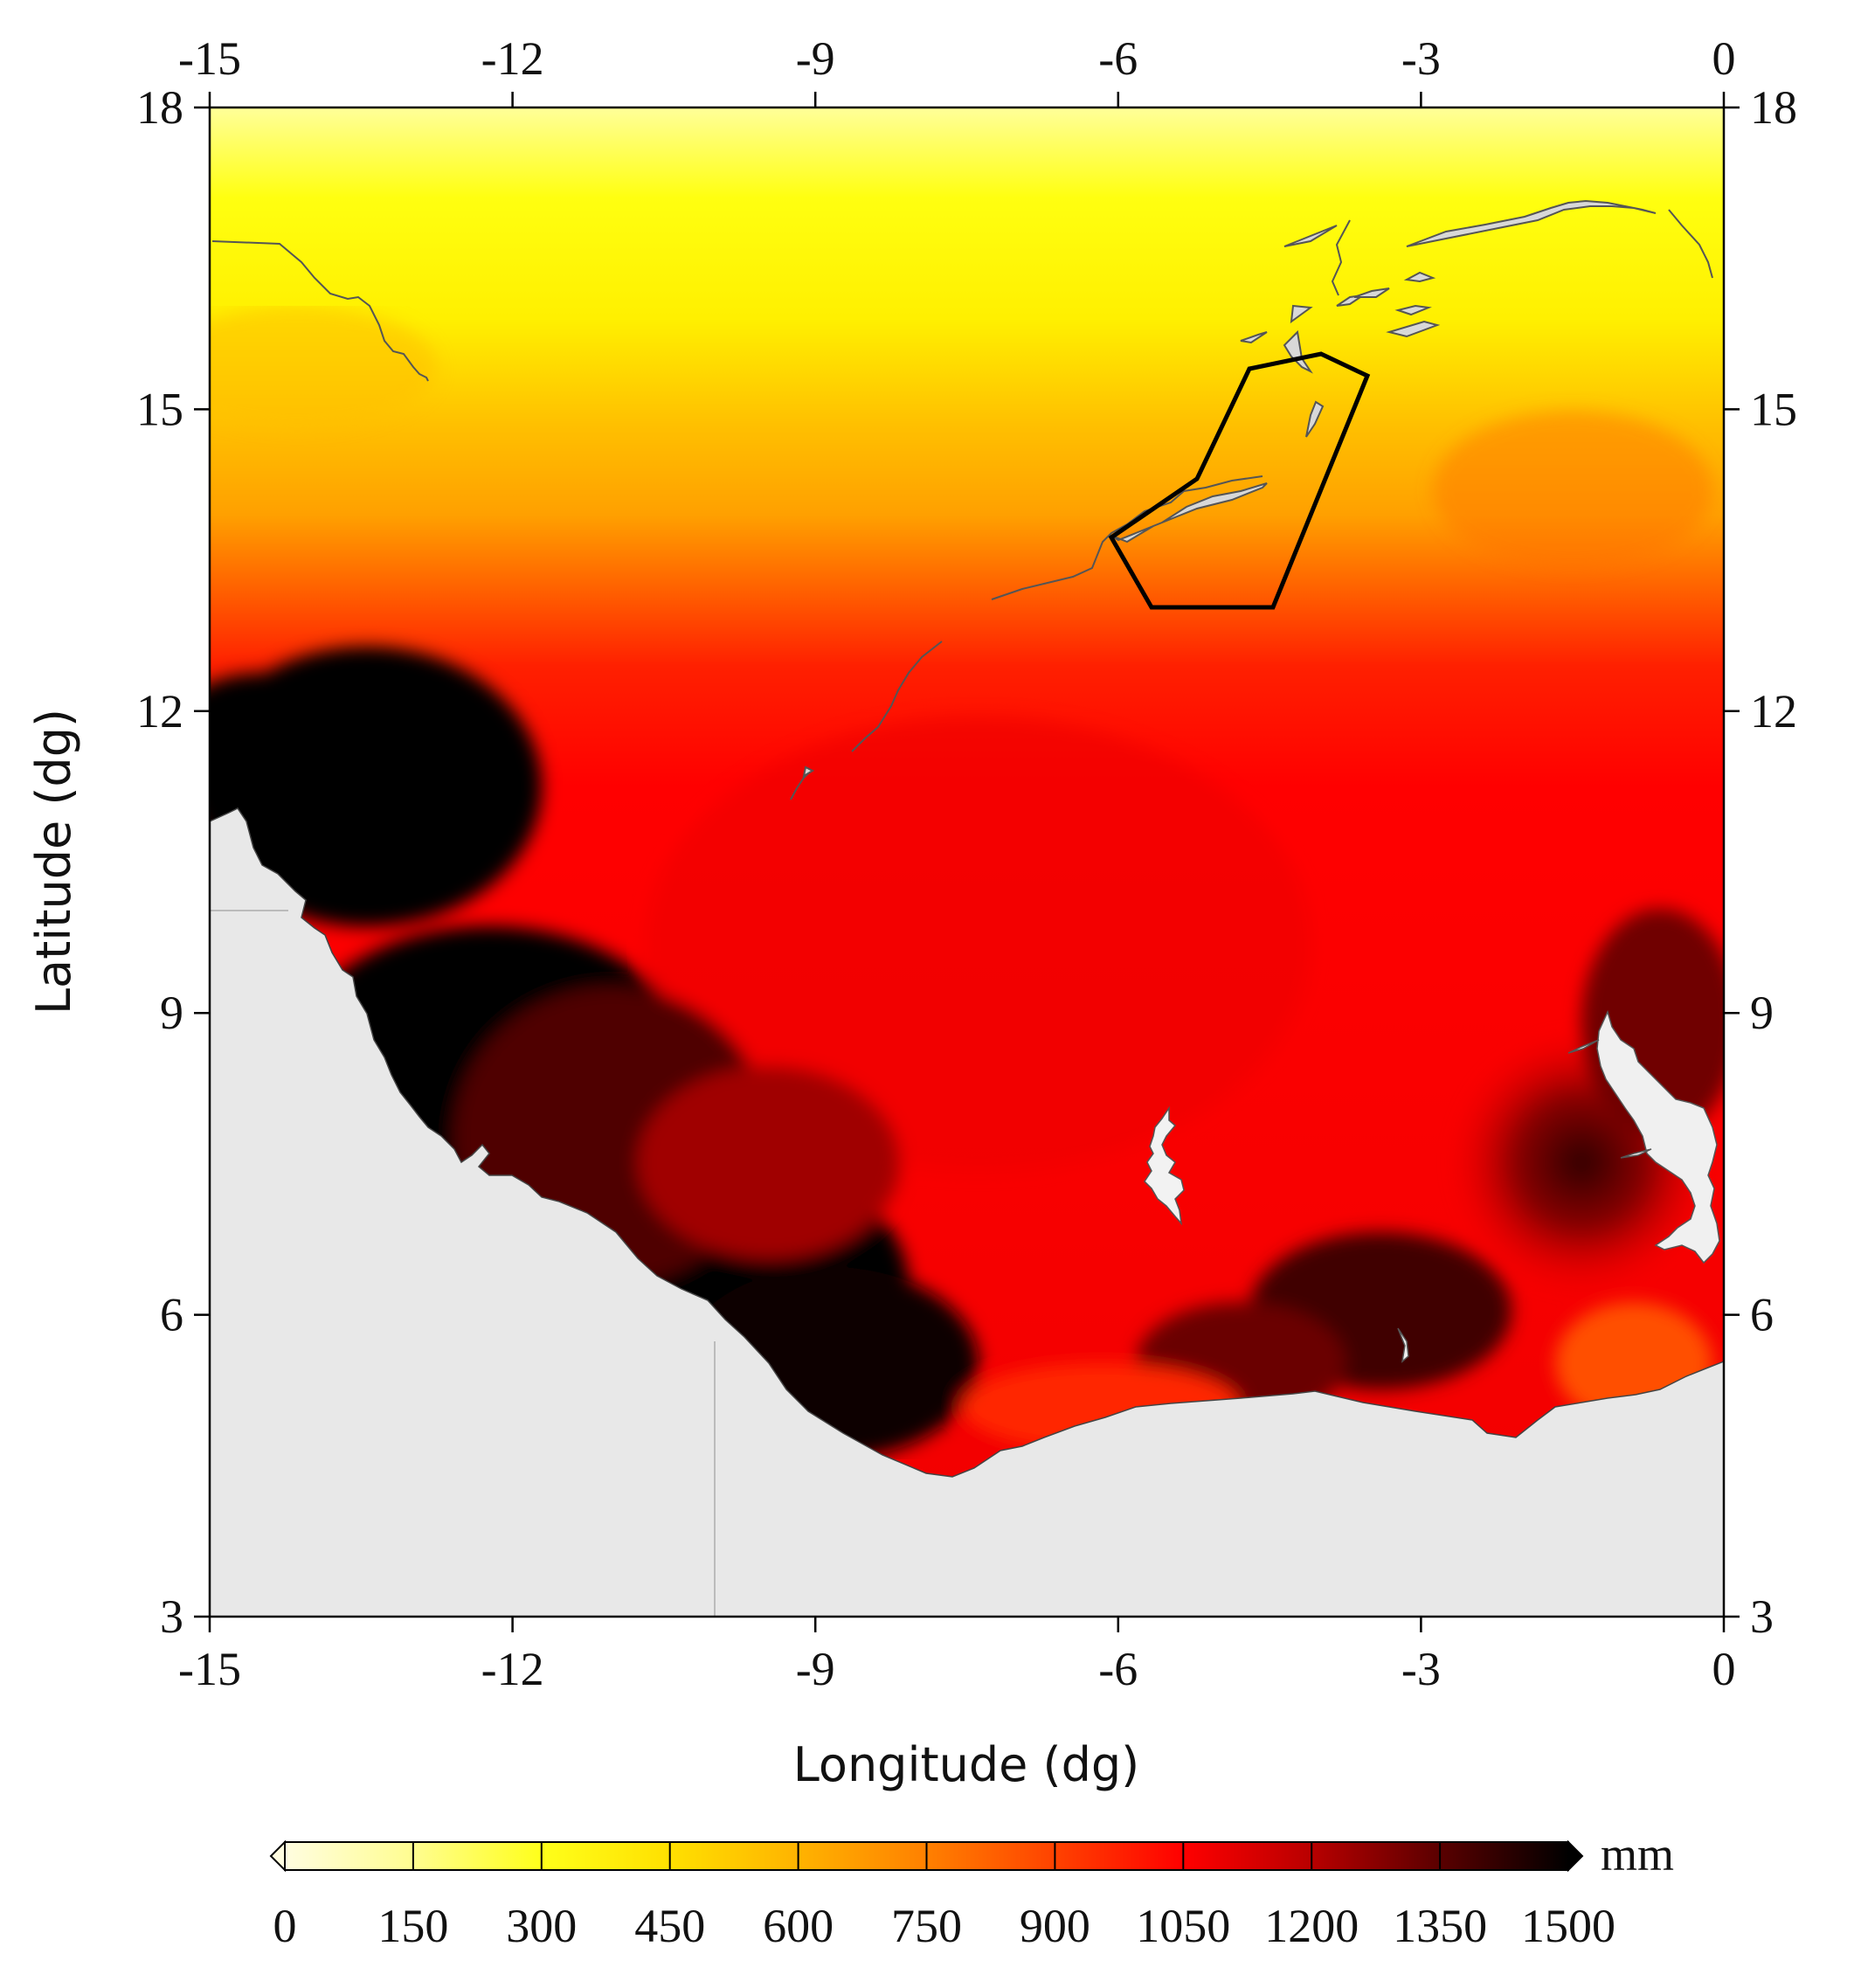 This screenshot has height=1988, width=1854. What do you see at coordinates (1055, 1926) in the screenshot?
I see `colorbar-tick-label: 900` at bounding box center [1055, 1926].